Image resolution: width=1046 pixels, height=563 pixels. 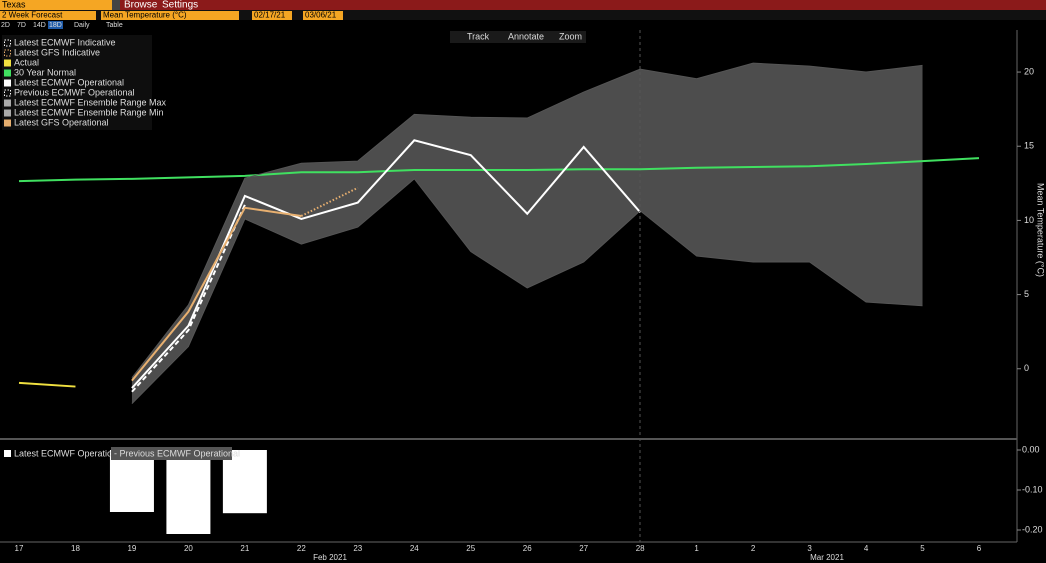 What do you see at coordinates (19, 548) in the screenshot?
I see `x-tick-label: 17` at bounding box center [19, 548].